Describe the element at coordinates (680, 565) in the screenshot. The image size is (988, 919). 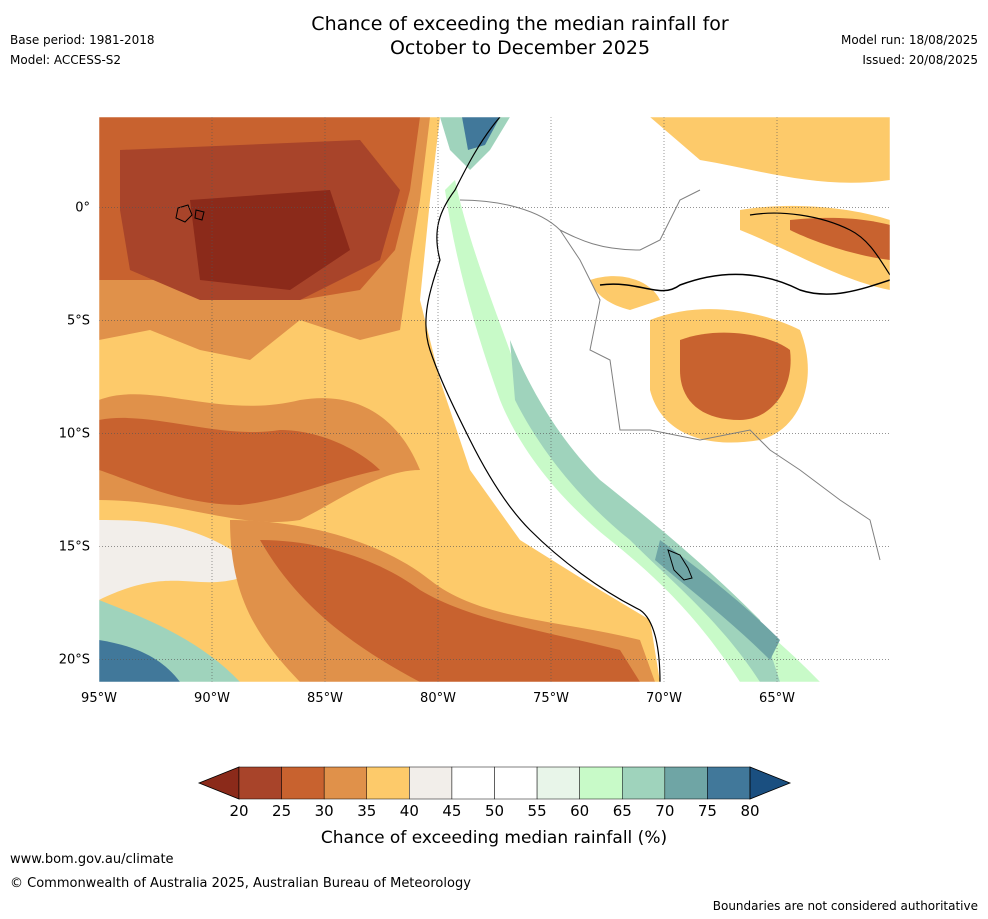
I see `lake-titicaca` at that location.